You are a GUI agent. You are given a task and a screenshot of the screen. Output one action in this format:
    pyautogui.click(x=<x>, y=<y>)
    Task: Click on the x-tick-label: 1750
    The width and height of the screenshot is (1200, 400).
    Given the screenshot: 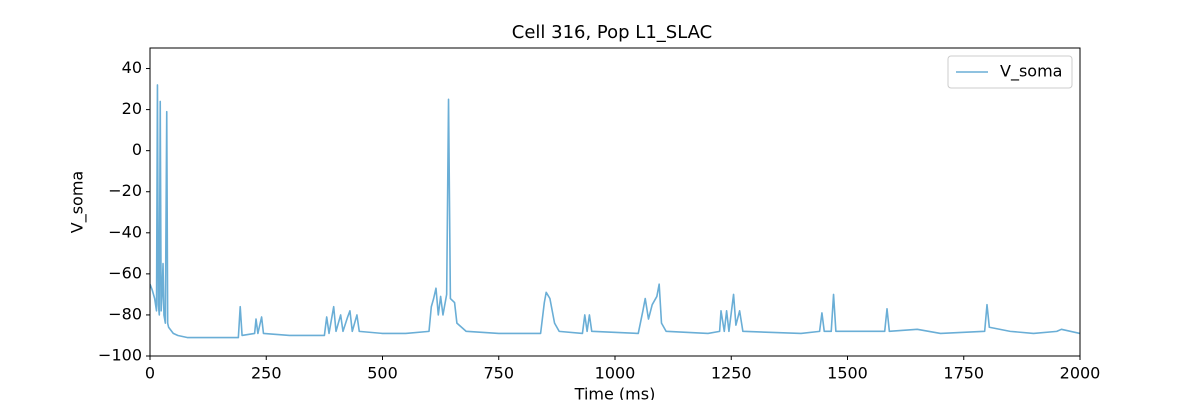 What is the action you would take?
    pyautogui.click(x=963, y=373)
    